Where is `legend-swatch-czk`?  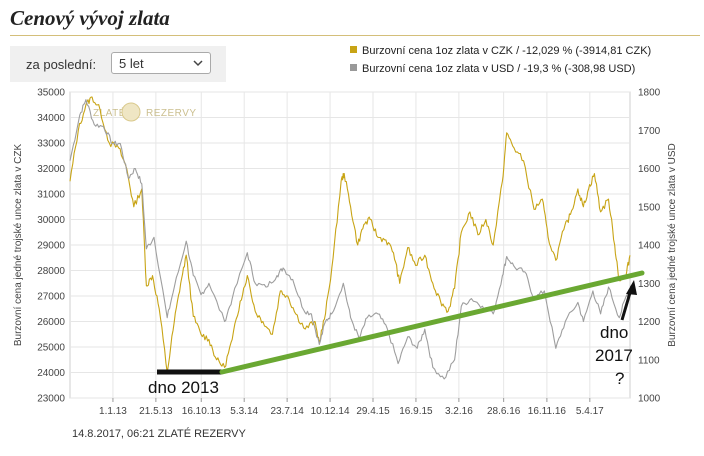 legend-swatch-czk is located at coordinates (353, 49).